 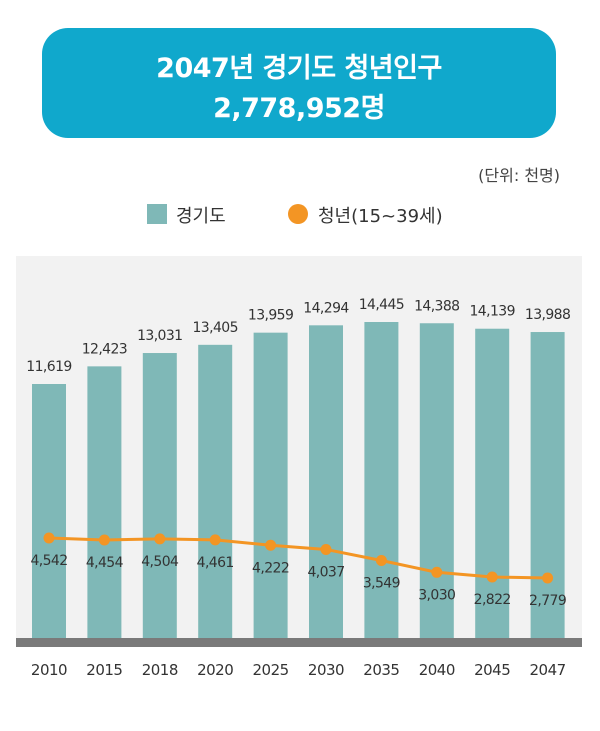 What do you see at coordinates (381, 670) in the screenshot?
I see `x-tick-2035: 2035` at bounding box center [381, 670].